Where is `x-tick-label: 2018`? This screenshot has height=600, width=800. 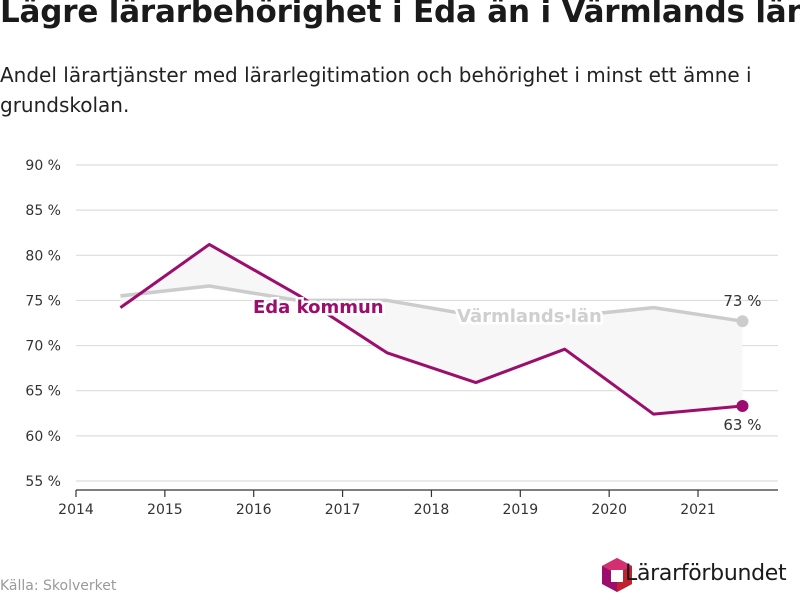 x-tick-label: 2018 is located at coordinates (432, 510).